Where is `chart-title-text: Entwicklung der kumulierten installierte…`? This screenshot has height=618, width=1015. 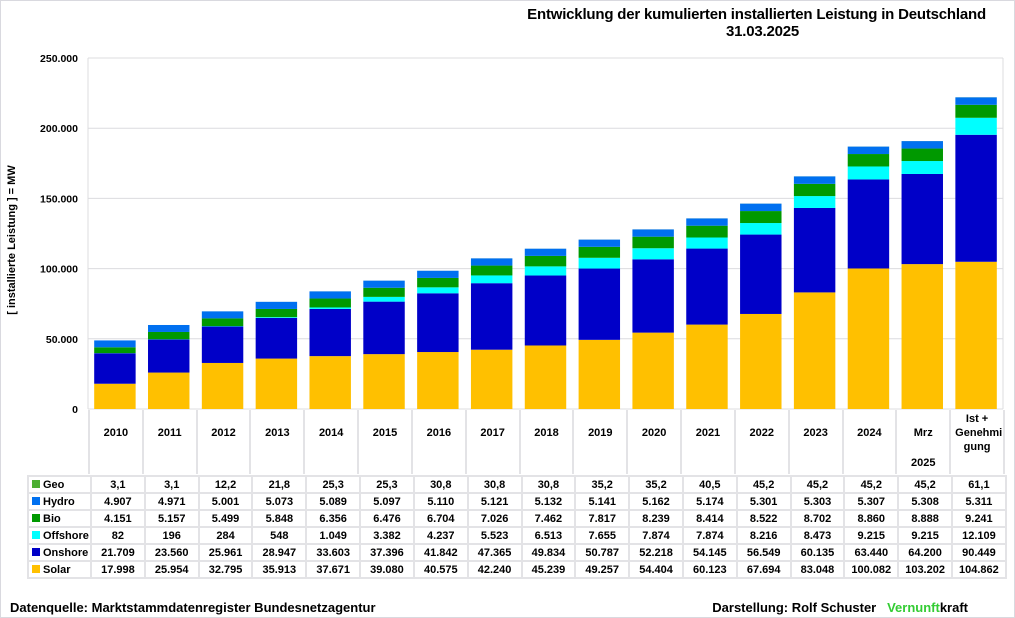 chart-title-text: Entwicklung der kumulierten installierte… is located at coordinates (756, 14).